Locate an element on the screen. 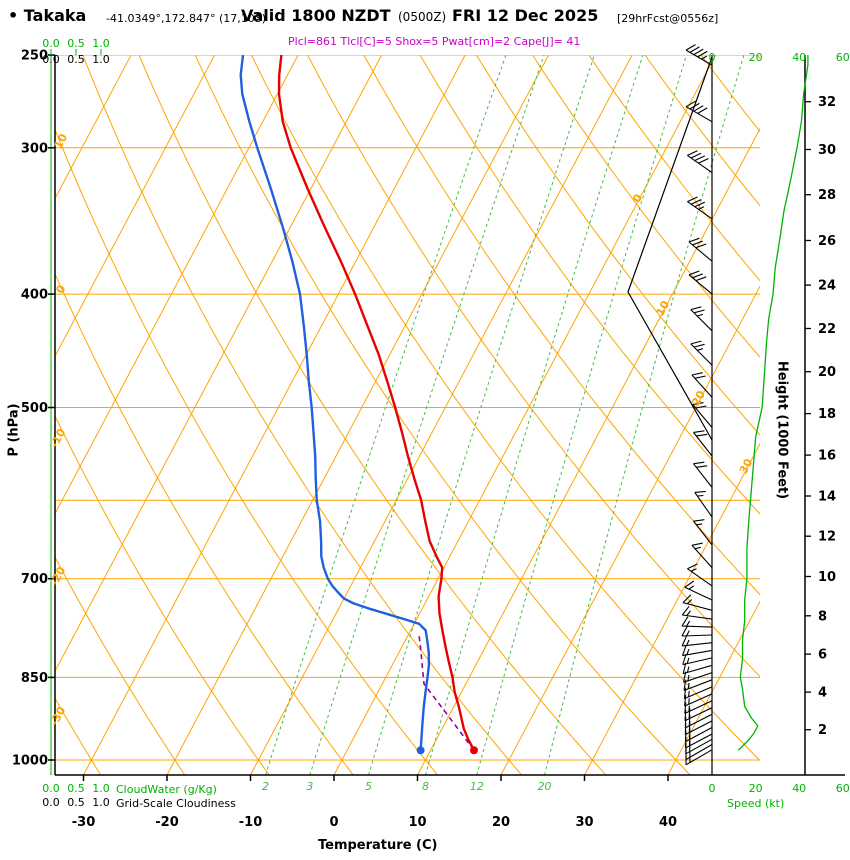 This screenshot has width=850, height=860. isotherm-value-label: 10 is located at coordinates (663, 308).